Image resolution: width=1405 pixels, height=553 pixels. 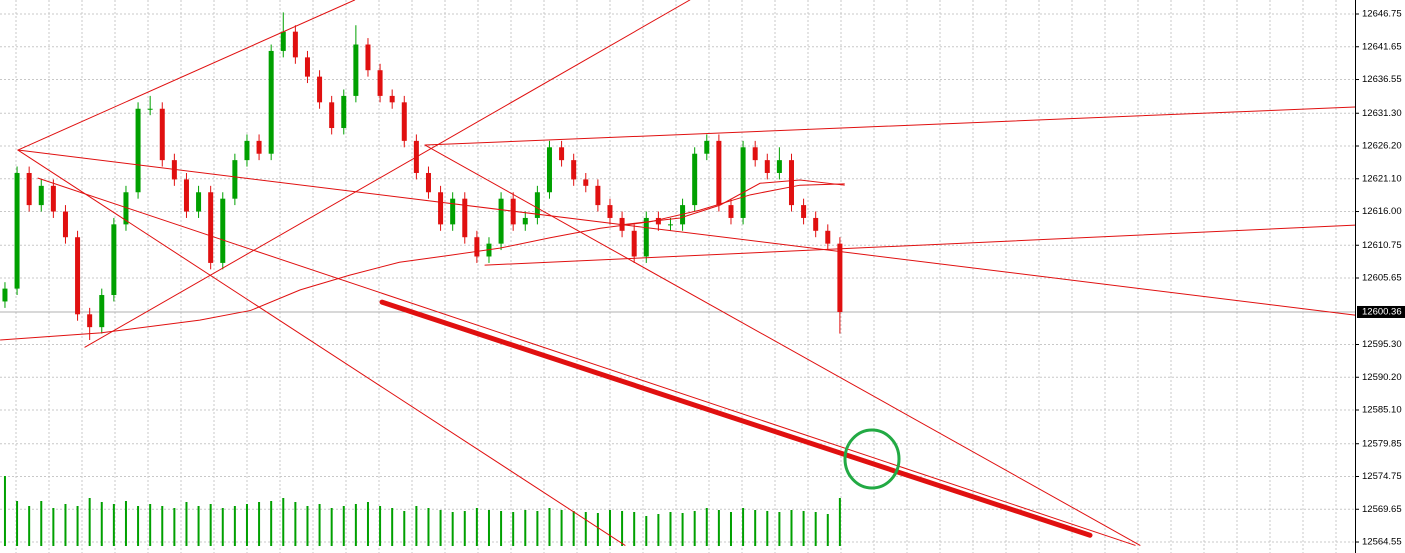 What do you see at coordinates (1382, 113) in the screenshot?
I see `y-tick-label: 12631.30` at bounding box center [1382, 113].